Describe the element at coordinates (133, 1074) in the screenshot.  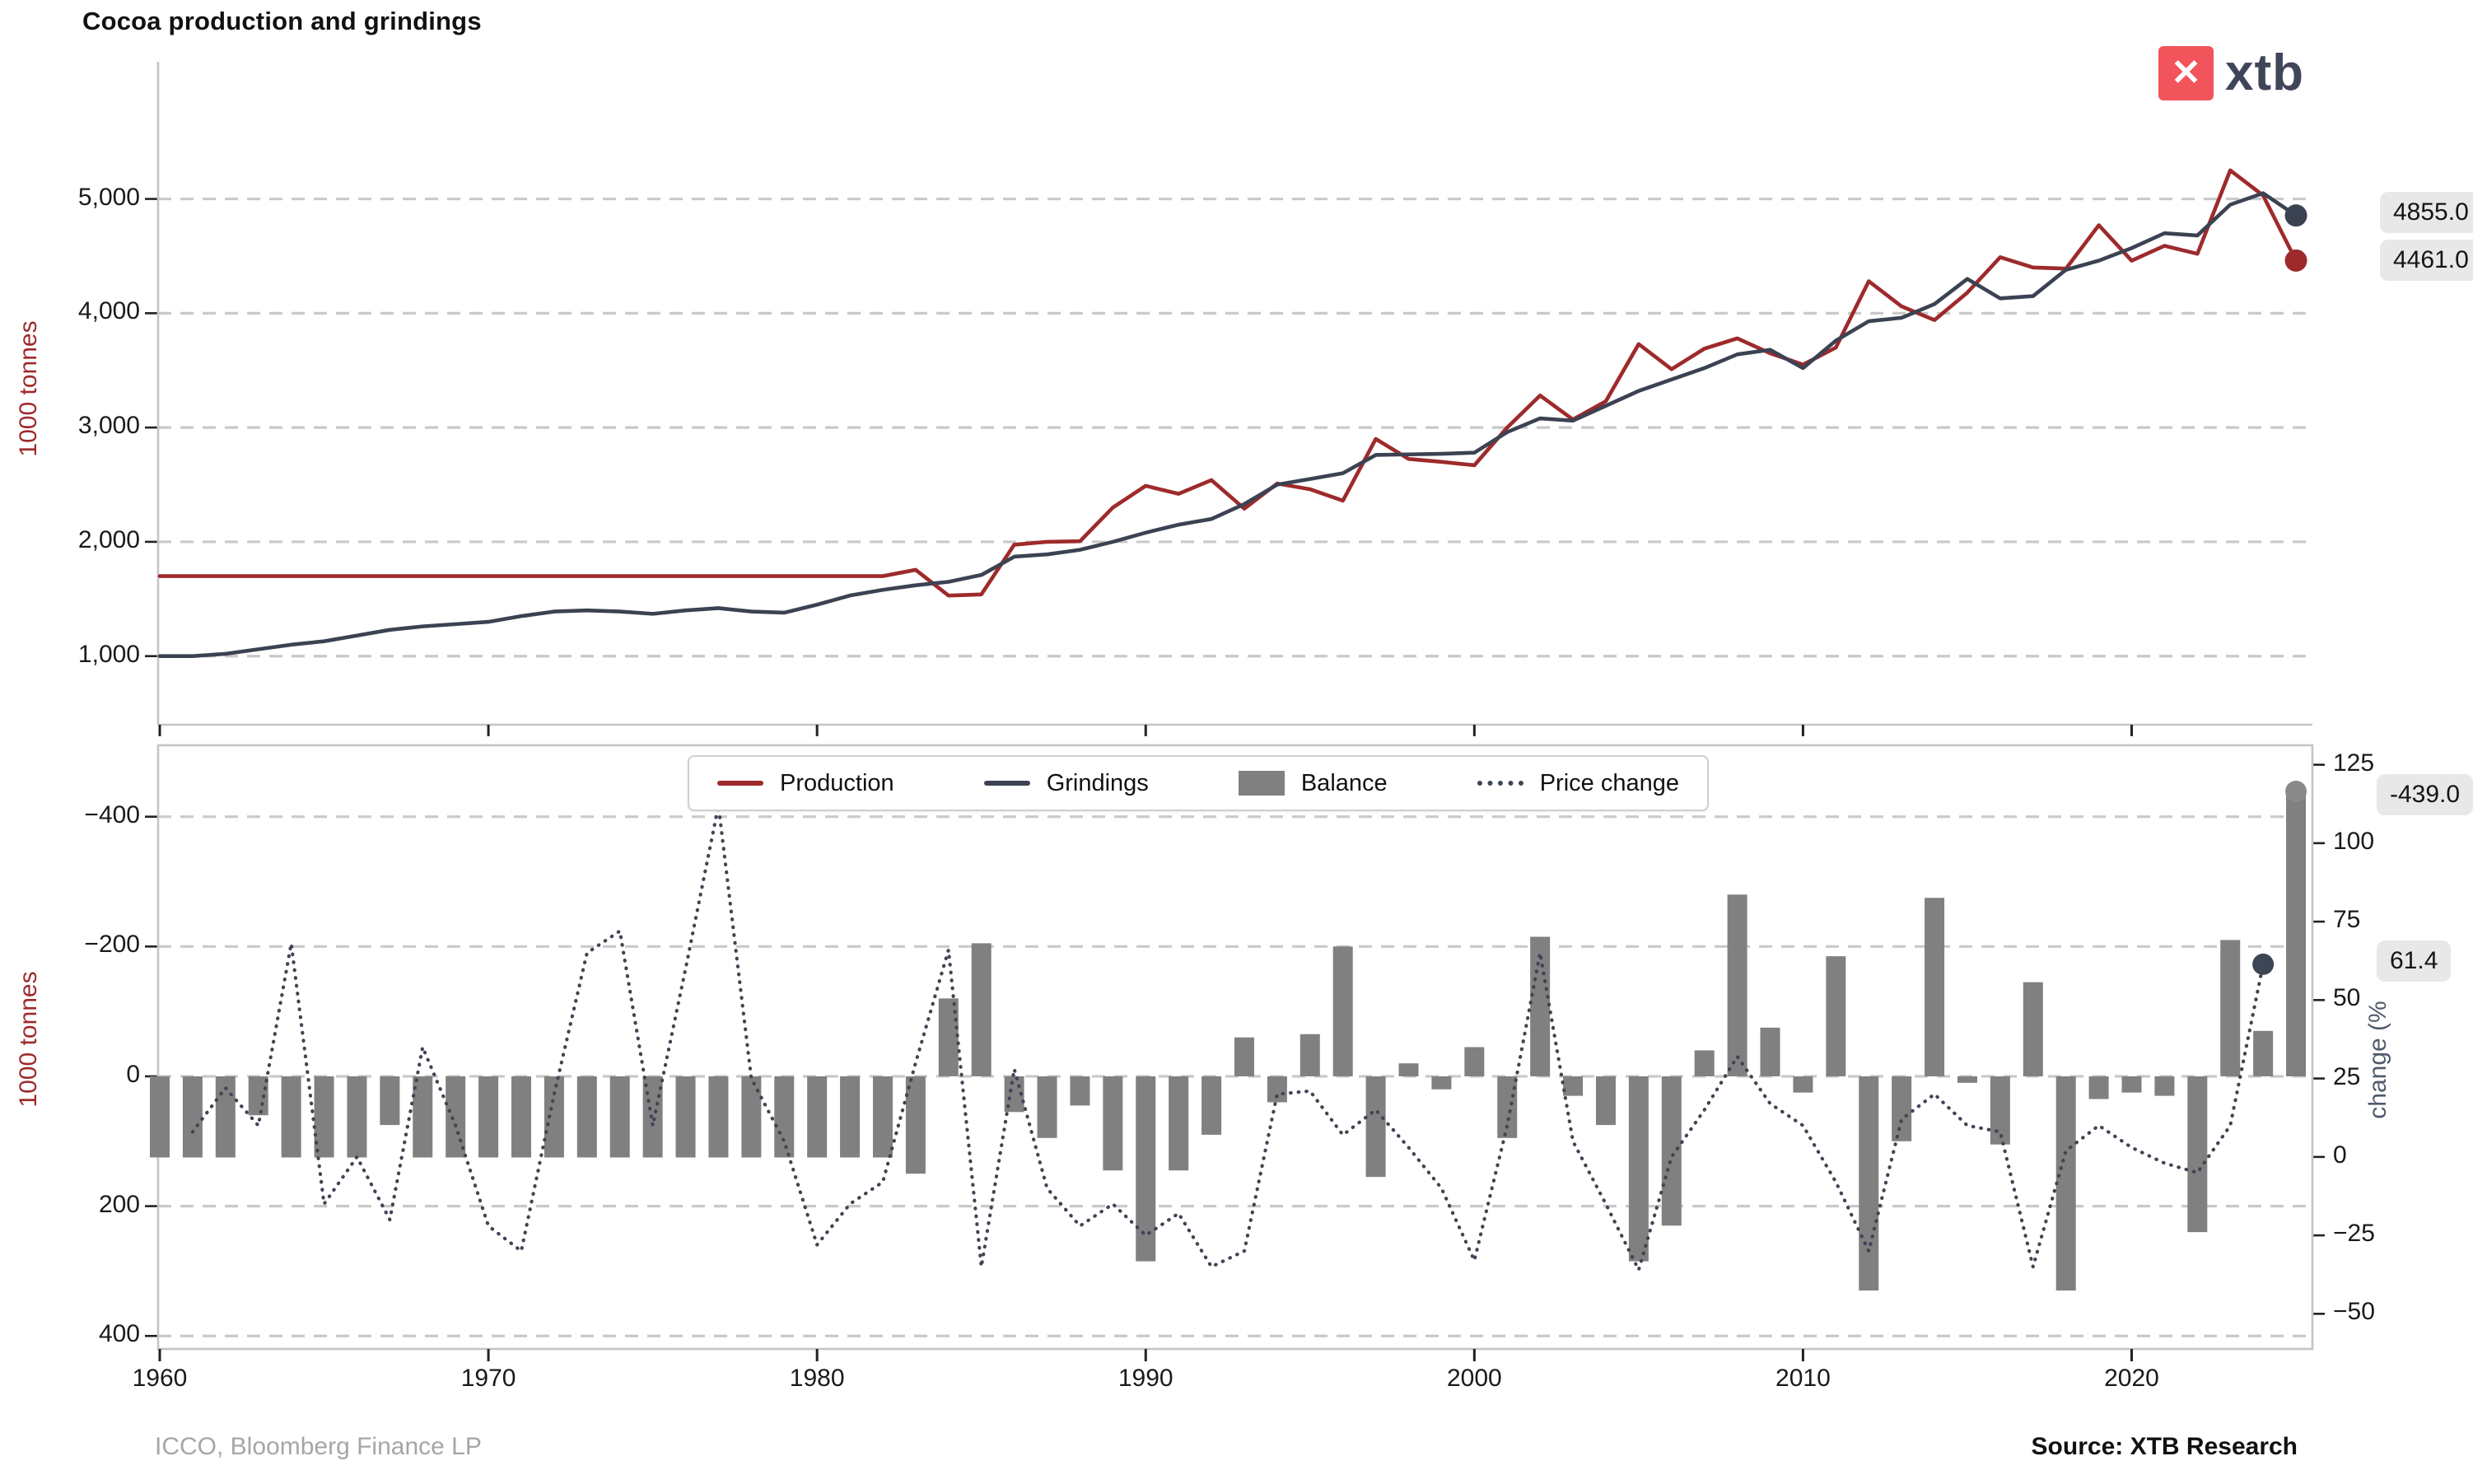
I see `bottom-left-y-tick-label: 0` at that location.